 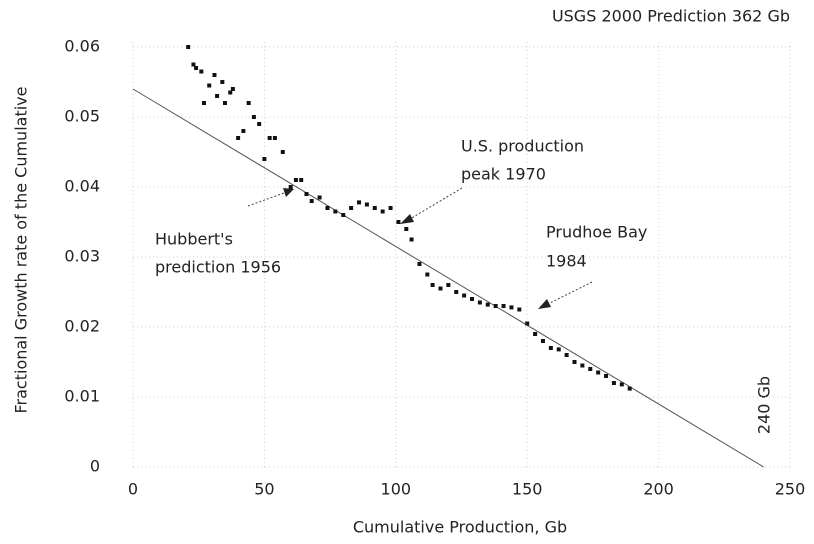 I want to click on annotation: peak 1970, so click(x=503, y=174).